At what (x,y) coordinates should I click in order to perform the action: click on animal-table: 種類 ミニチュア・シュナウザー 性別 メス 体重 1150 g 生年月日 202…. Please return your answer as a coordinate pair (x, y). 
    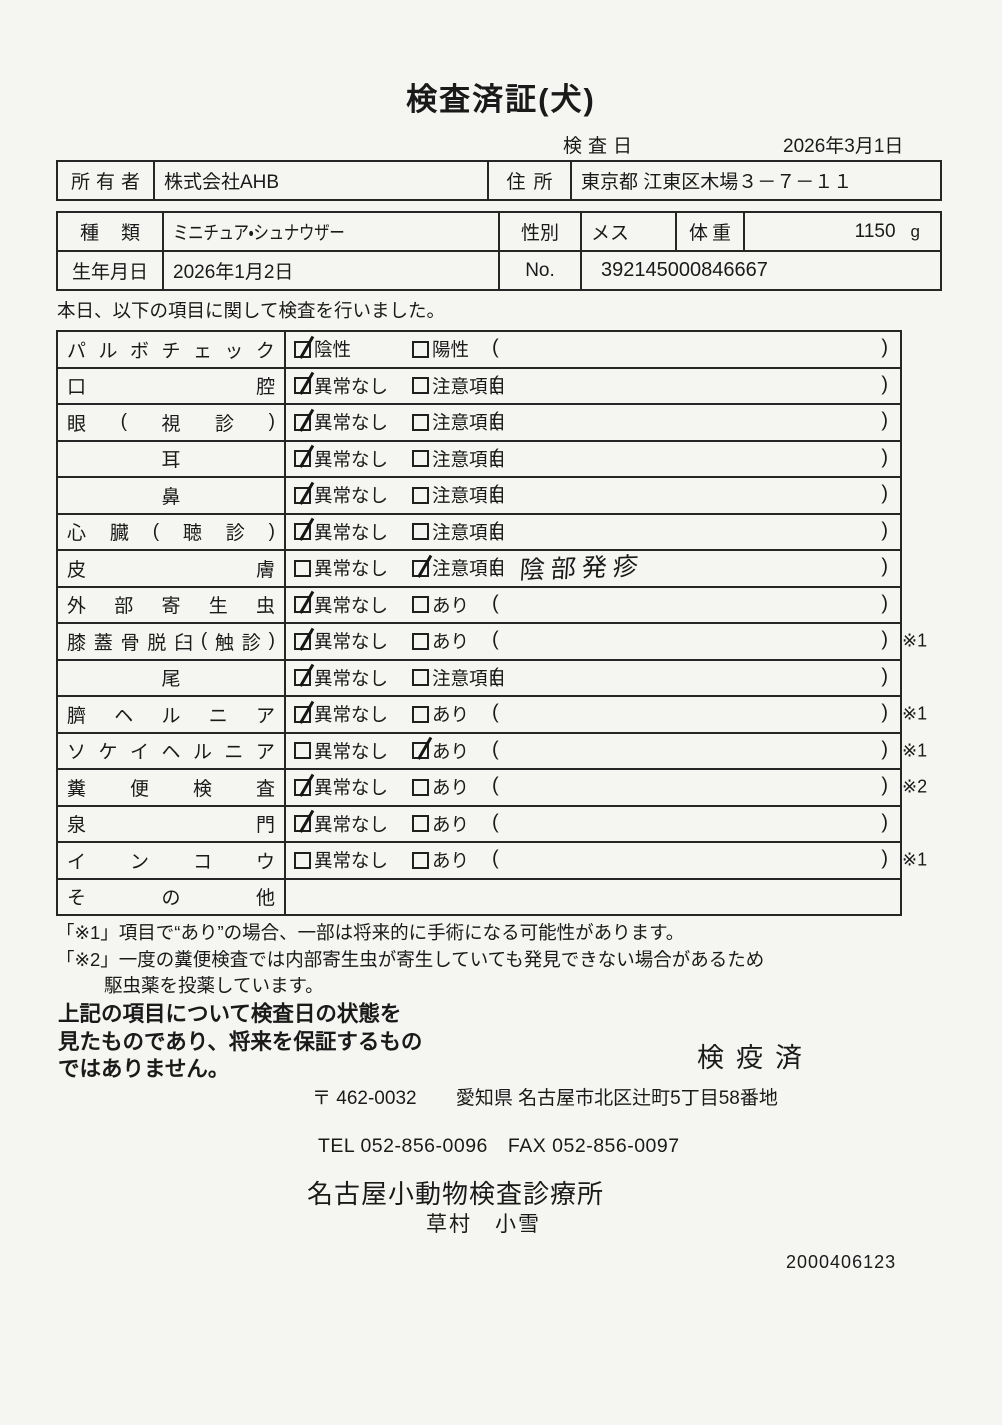
    Looking at the image, I should click on (499, 251).